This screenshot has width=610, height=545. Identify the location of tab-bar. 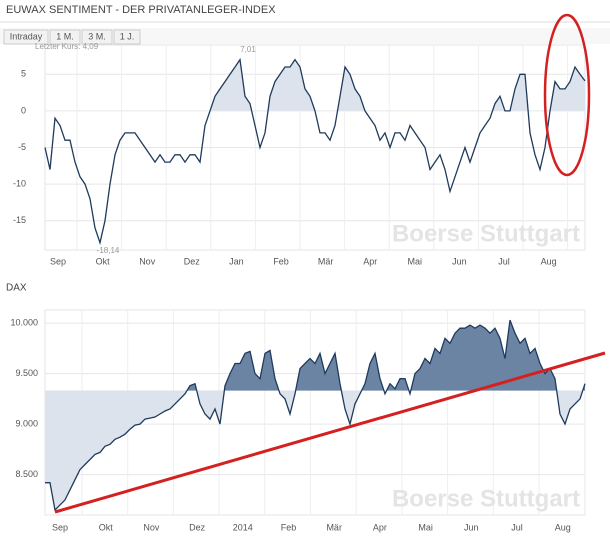
(305, 36).